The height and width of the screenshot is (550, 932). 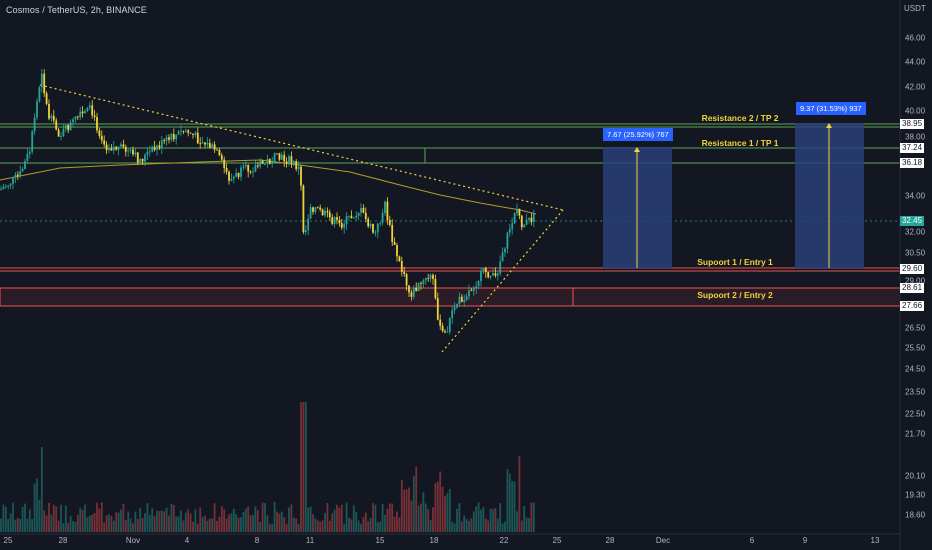 What do you see at coordinates (740, 143) in the screenshot?
I see `level-label-resistance-1: Resistance 1 / TP 1` at bounding box center [740, 143].